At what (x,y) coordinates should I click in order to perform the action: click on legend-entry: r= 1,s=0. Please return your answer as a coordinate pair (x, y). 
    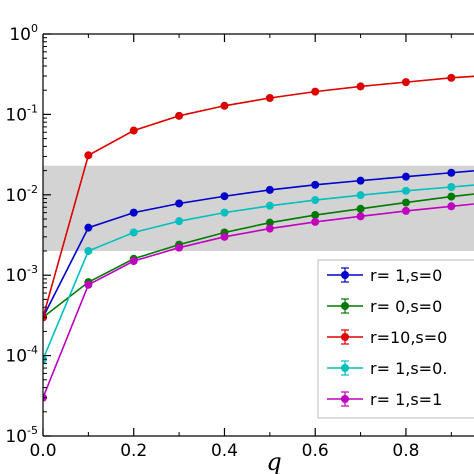
    Looking at the image, I should click on (384, 275).